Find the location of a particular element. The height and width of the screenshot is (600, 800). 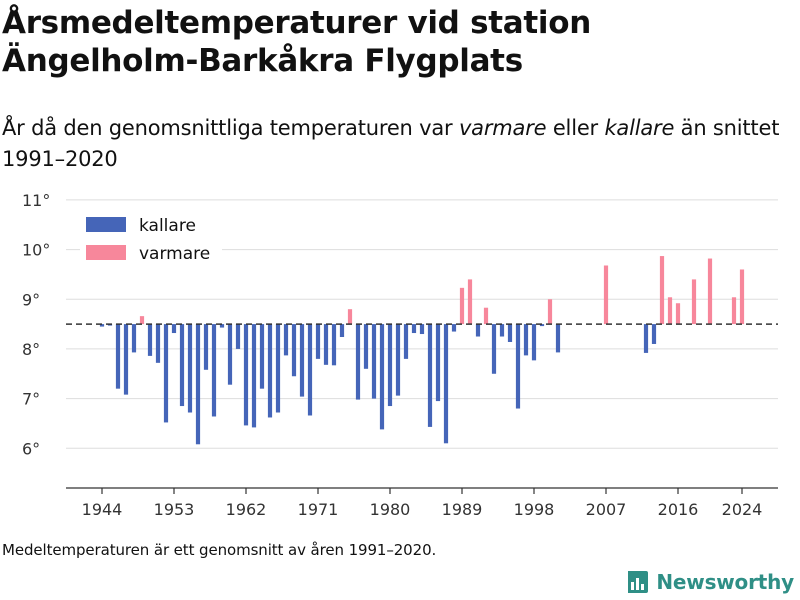

bar-1956 is located at coordinates (198, 384).